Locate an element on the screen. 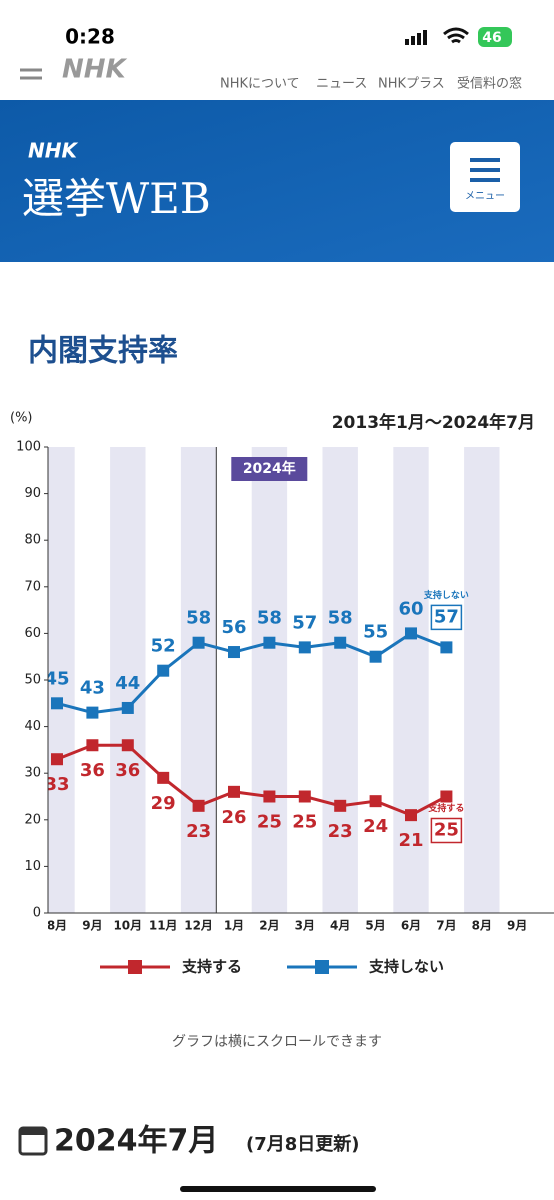 Image resolution: width=554 pixels, height=1200 pixels. value-label: 33 is located at coordinates (56, 784).